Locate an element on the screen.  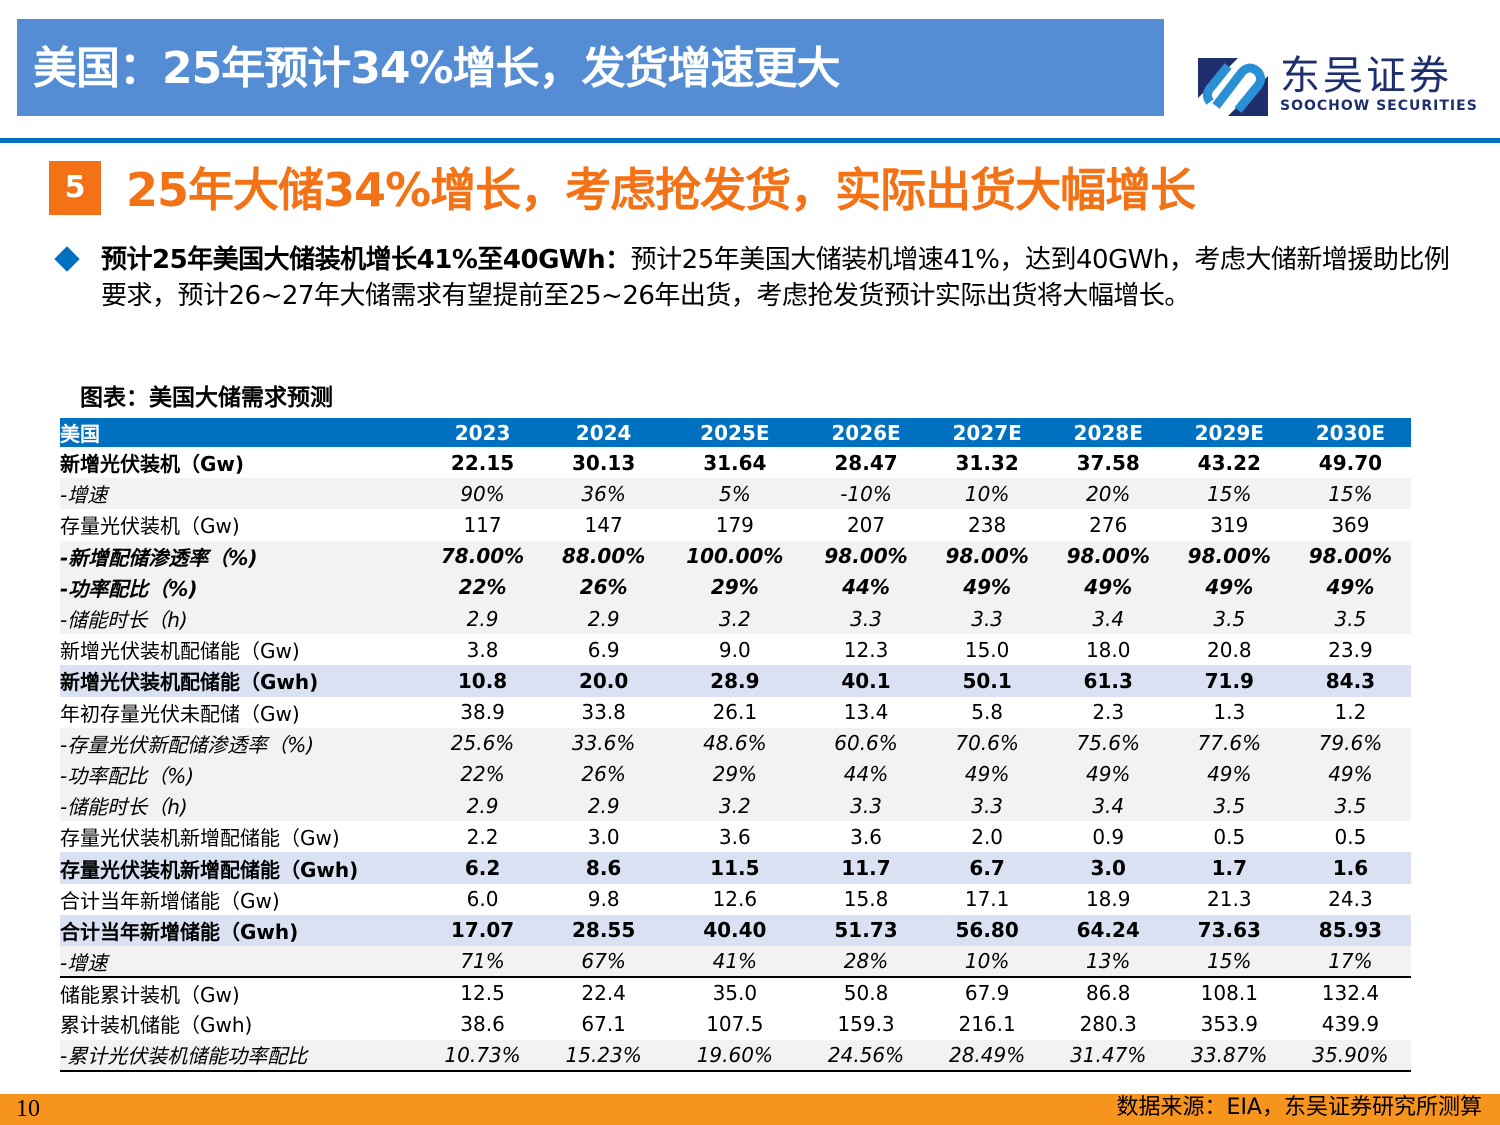
table-row: -增速 71% 67% 41% 28% 10% 13% 15% 17% is located at coordinates (735, 962).